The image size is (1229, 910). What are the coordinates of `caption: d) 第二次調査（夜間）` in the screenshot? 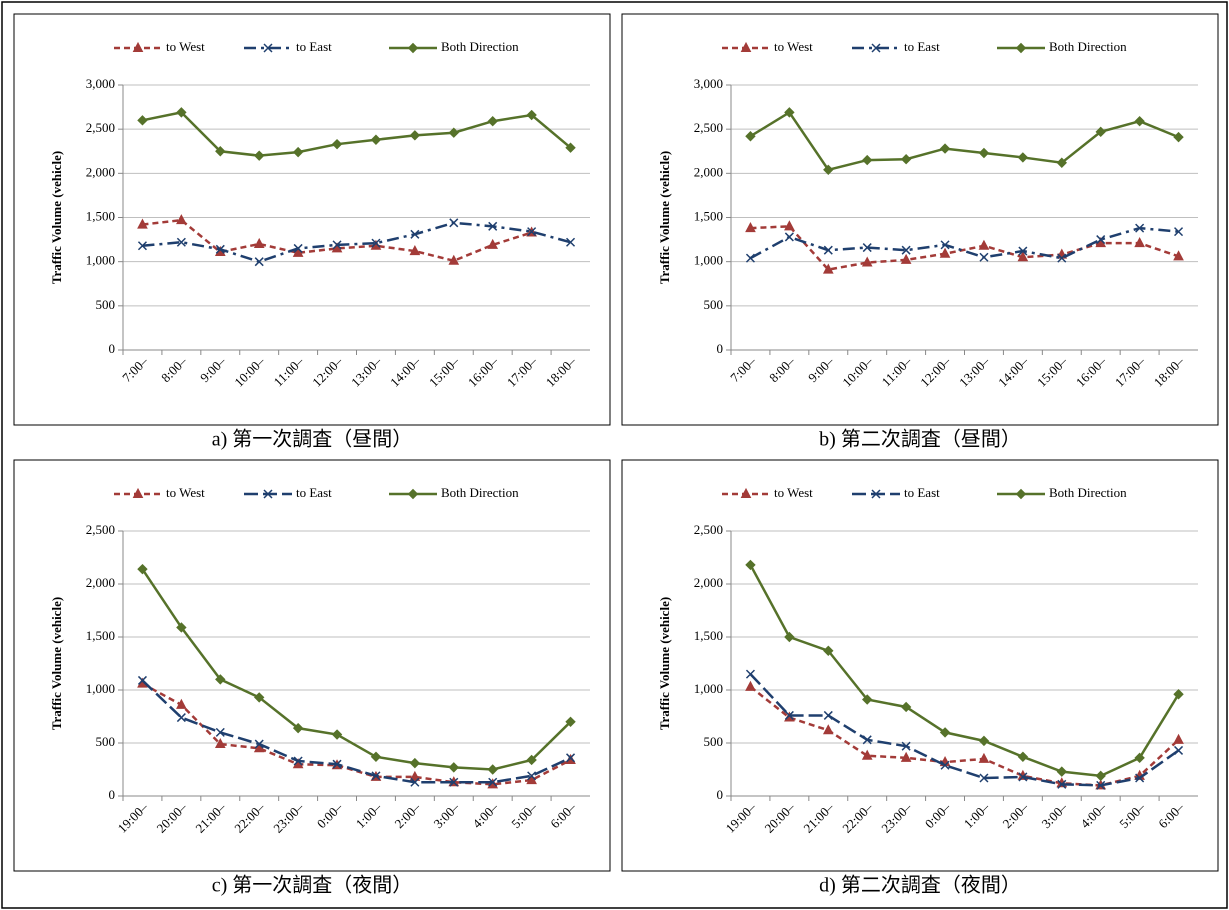 It's located at (920, 885).